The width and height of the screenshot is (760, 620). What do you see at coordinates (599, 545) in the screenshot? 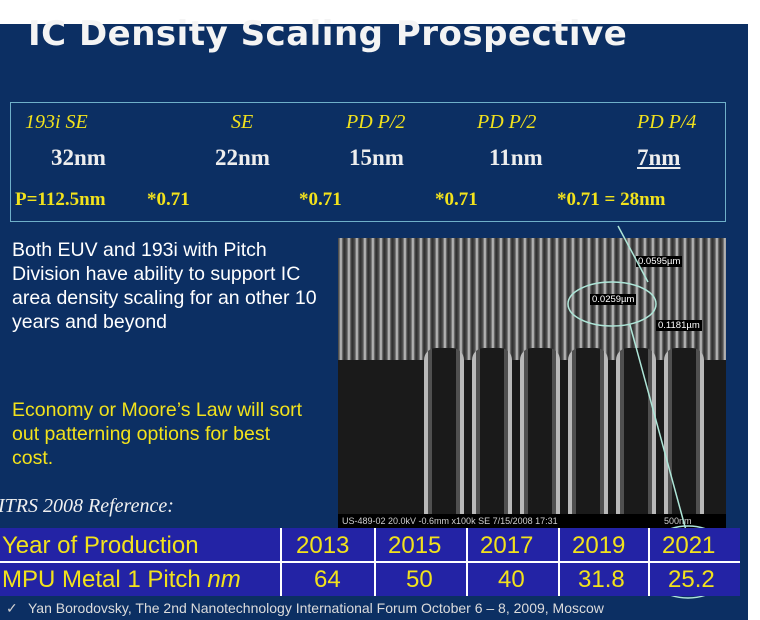
I see `table-cell: 2019` at bounding box center [599, 545].